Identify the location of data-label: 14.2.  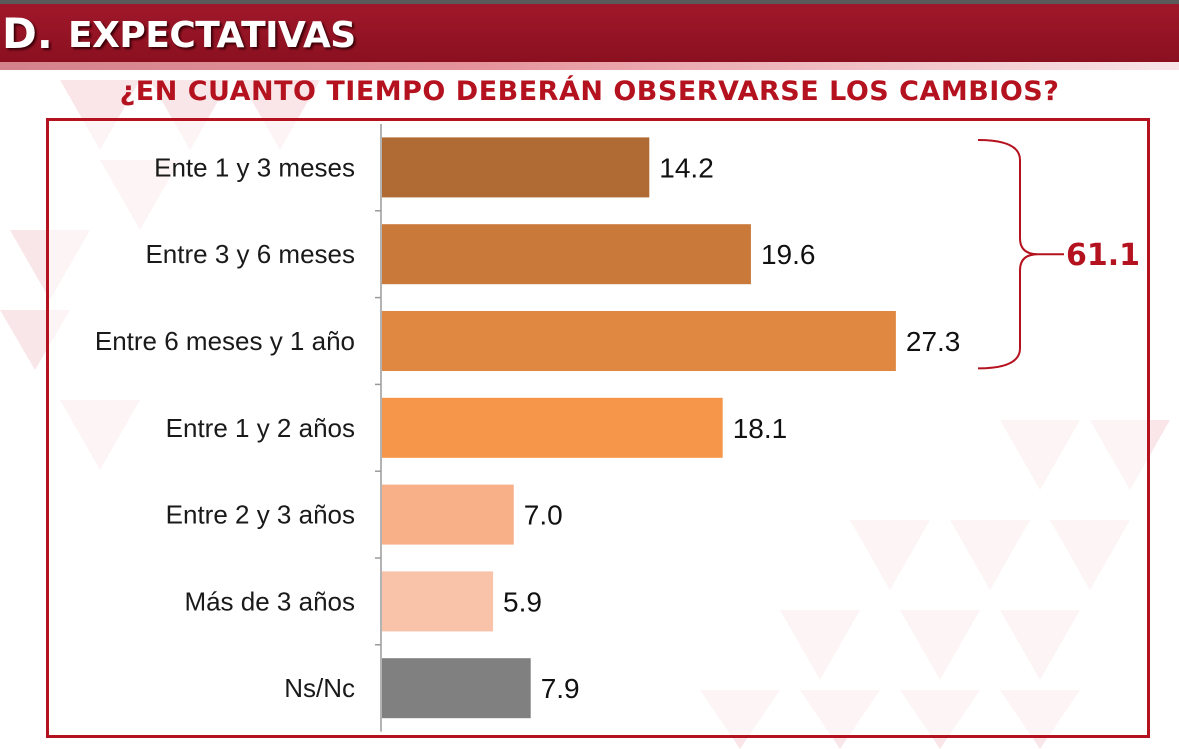
(686, 167).